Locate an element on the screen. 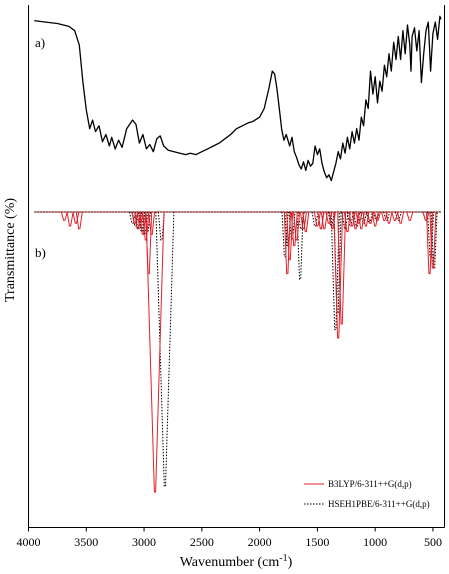  x-tick-label: 3000 is located at coordinates (144, 542).